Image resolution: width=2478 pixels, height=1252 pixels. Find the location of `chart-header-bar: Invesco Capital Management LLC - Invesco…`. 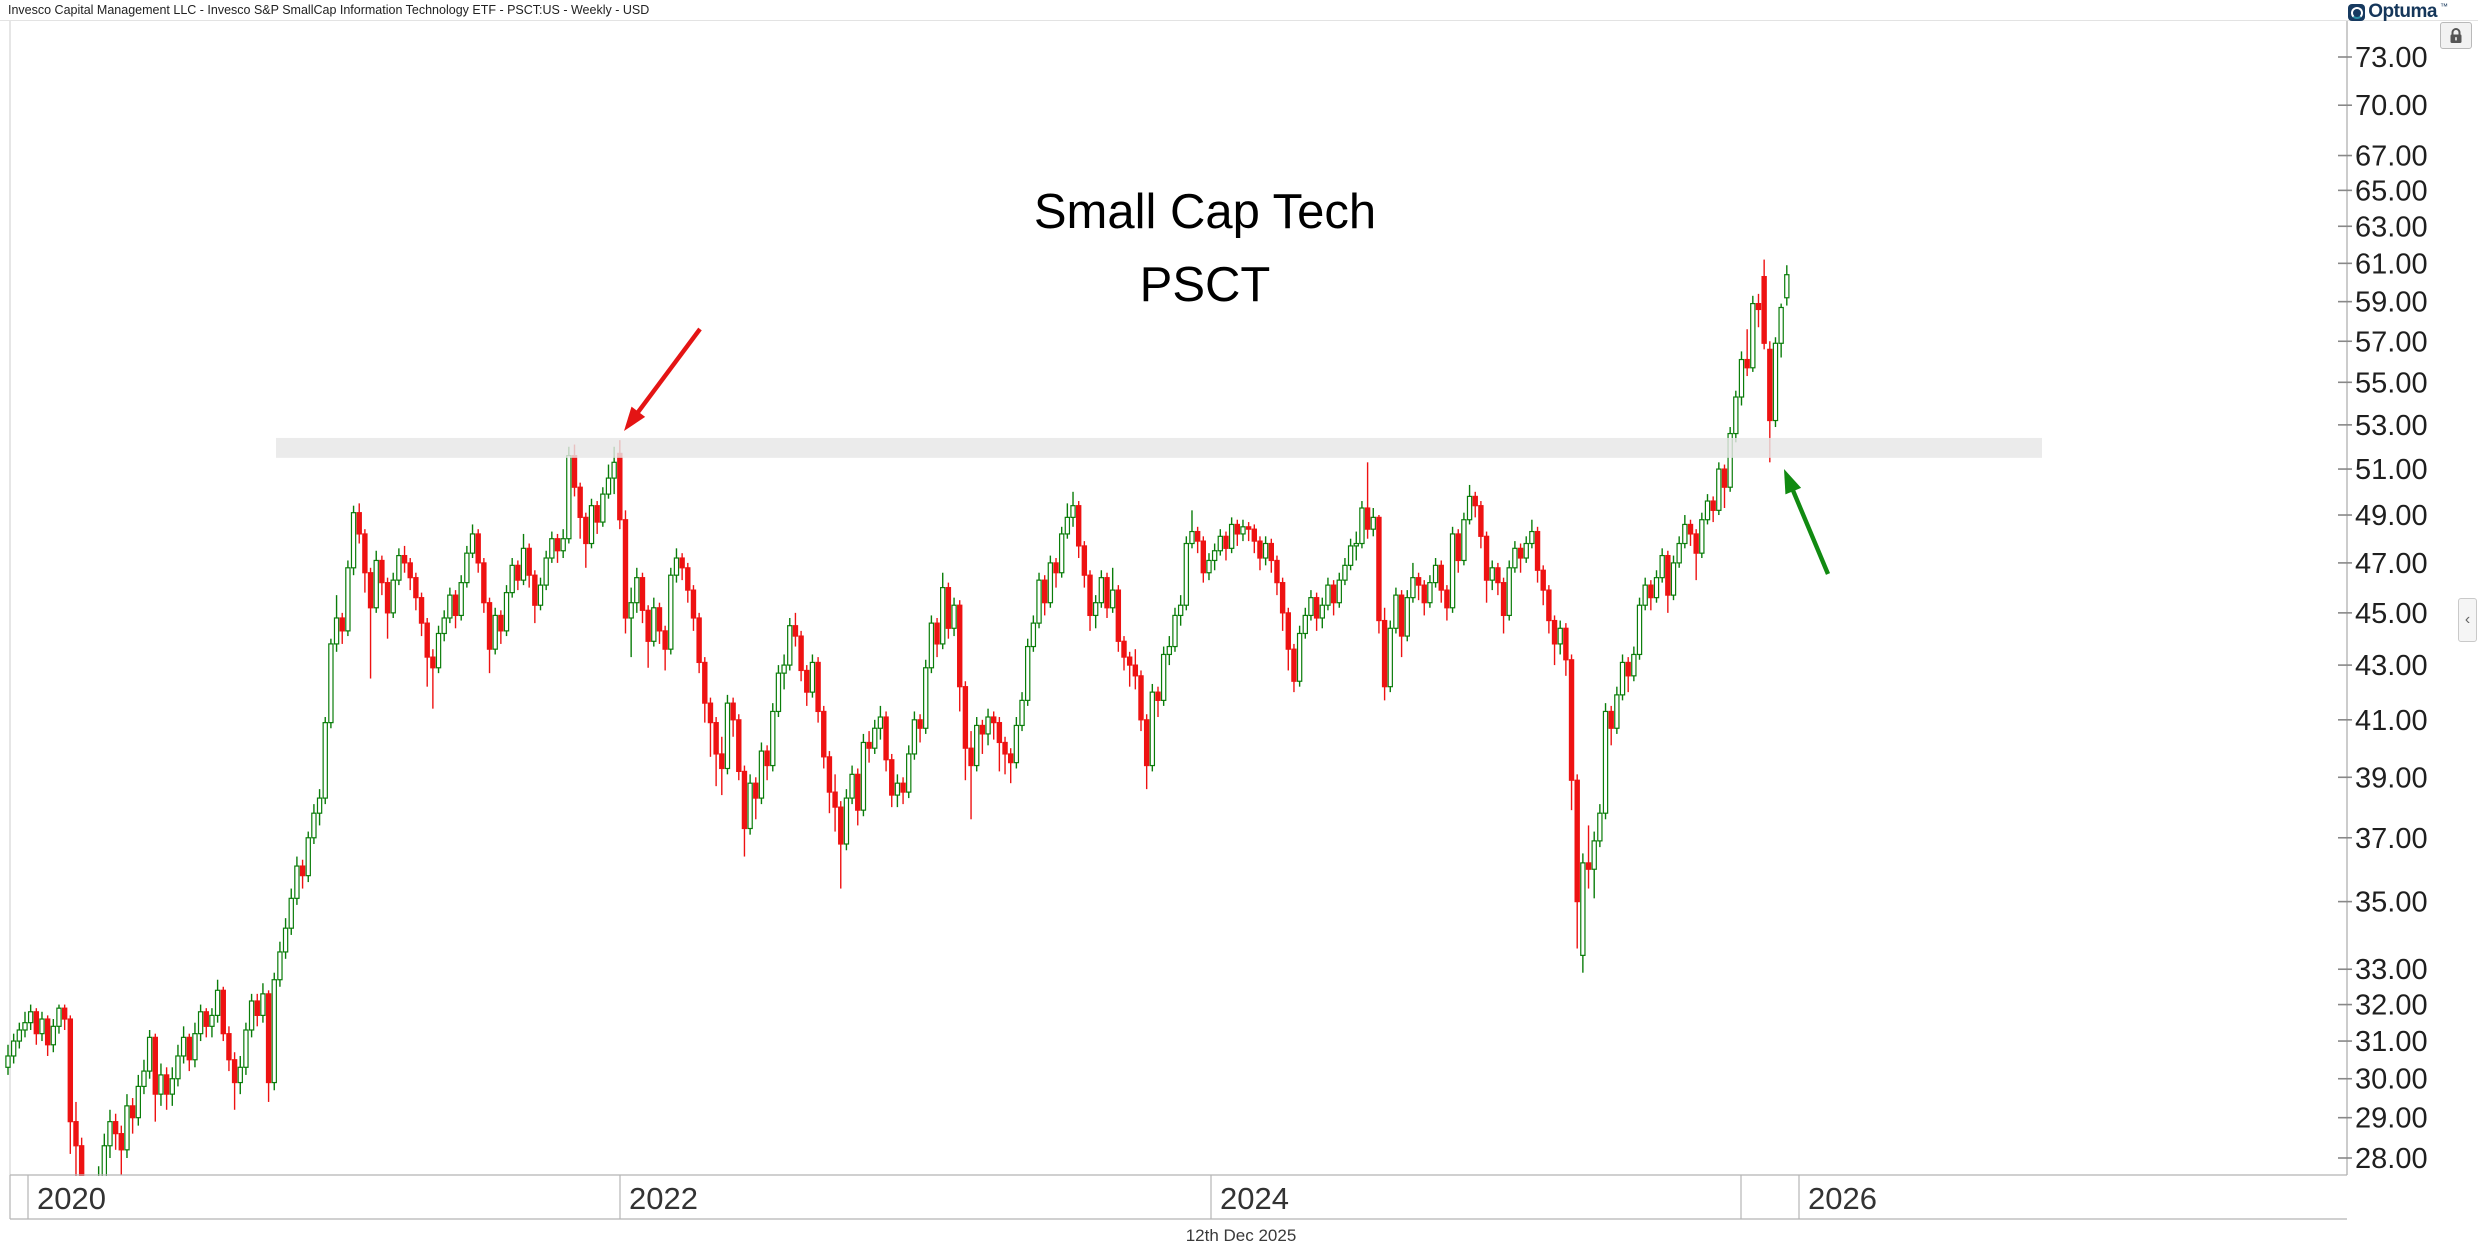

chart-header-bar: Invesco Capital Management LLC - Invesco… is located at coordinates (1239, 10).